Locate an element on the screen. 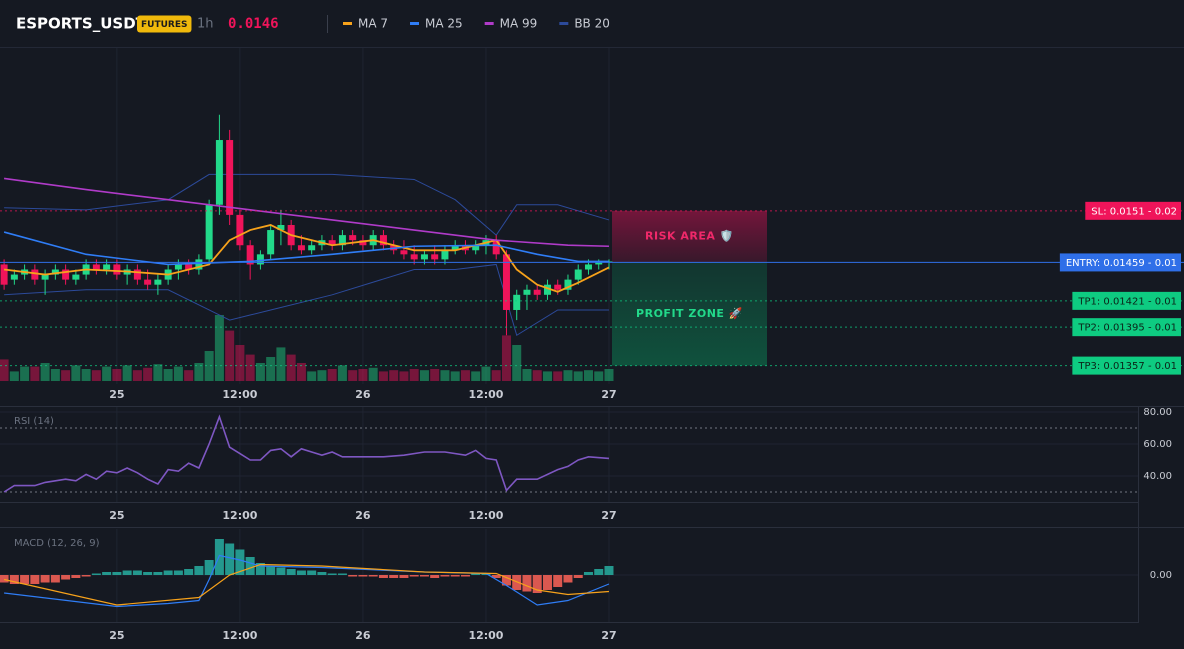  legend-label: BB 20 is located at coordinates (592, 24).